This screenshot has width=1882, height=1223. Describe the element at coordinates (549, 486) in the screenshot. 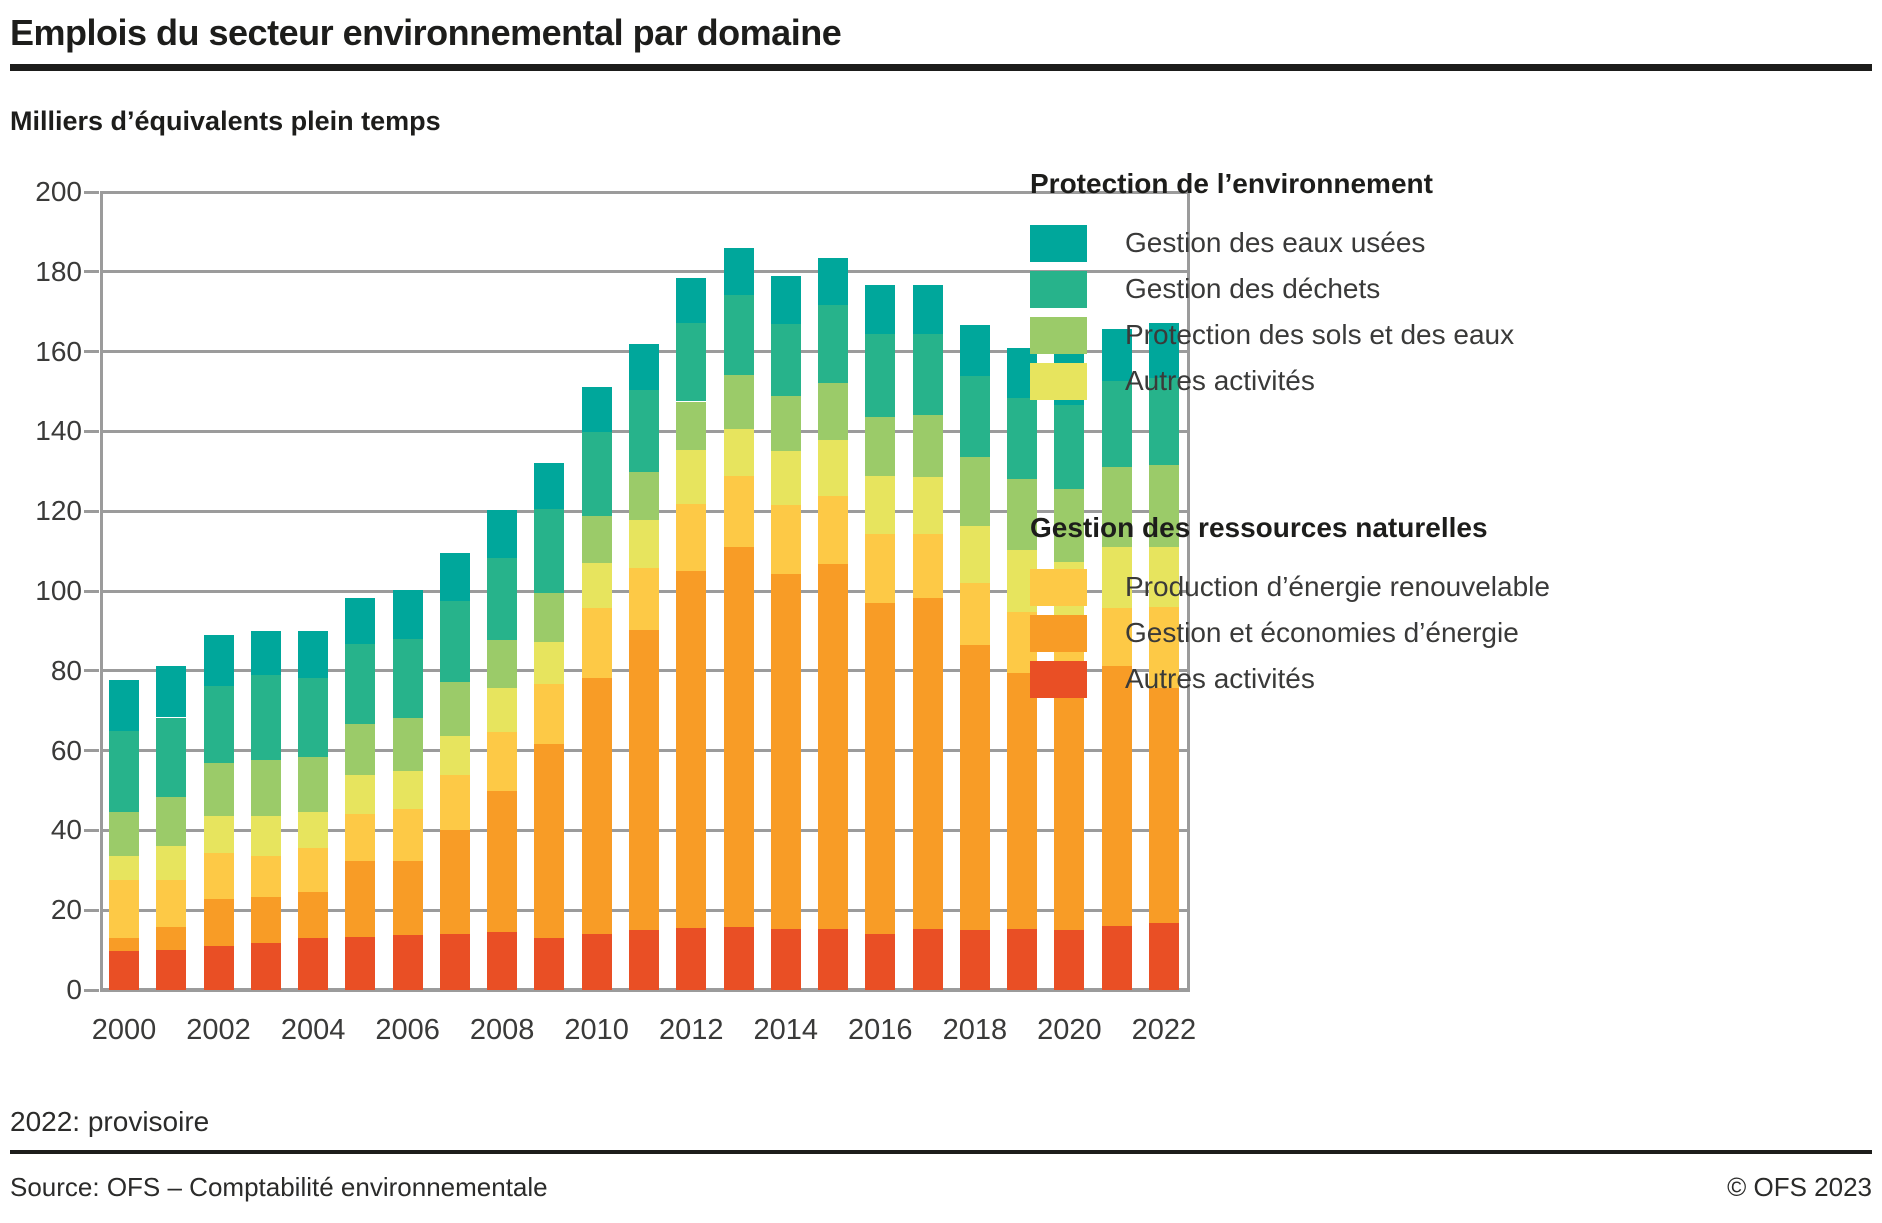

I see `bar-2009-segment-pe_eaux` at that location.